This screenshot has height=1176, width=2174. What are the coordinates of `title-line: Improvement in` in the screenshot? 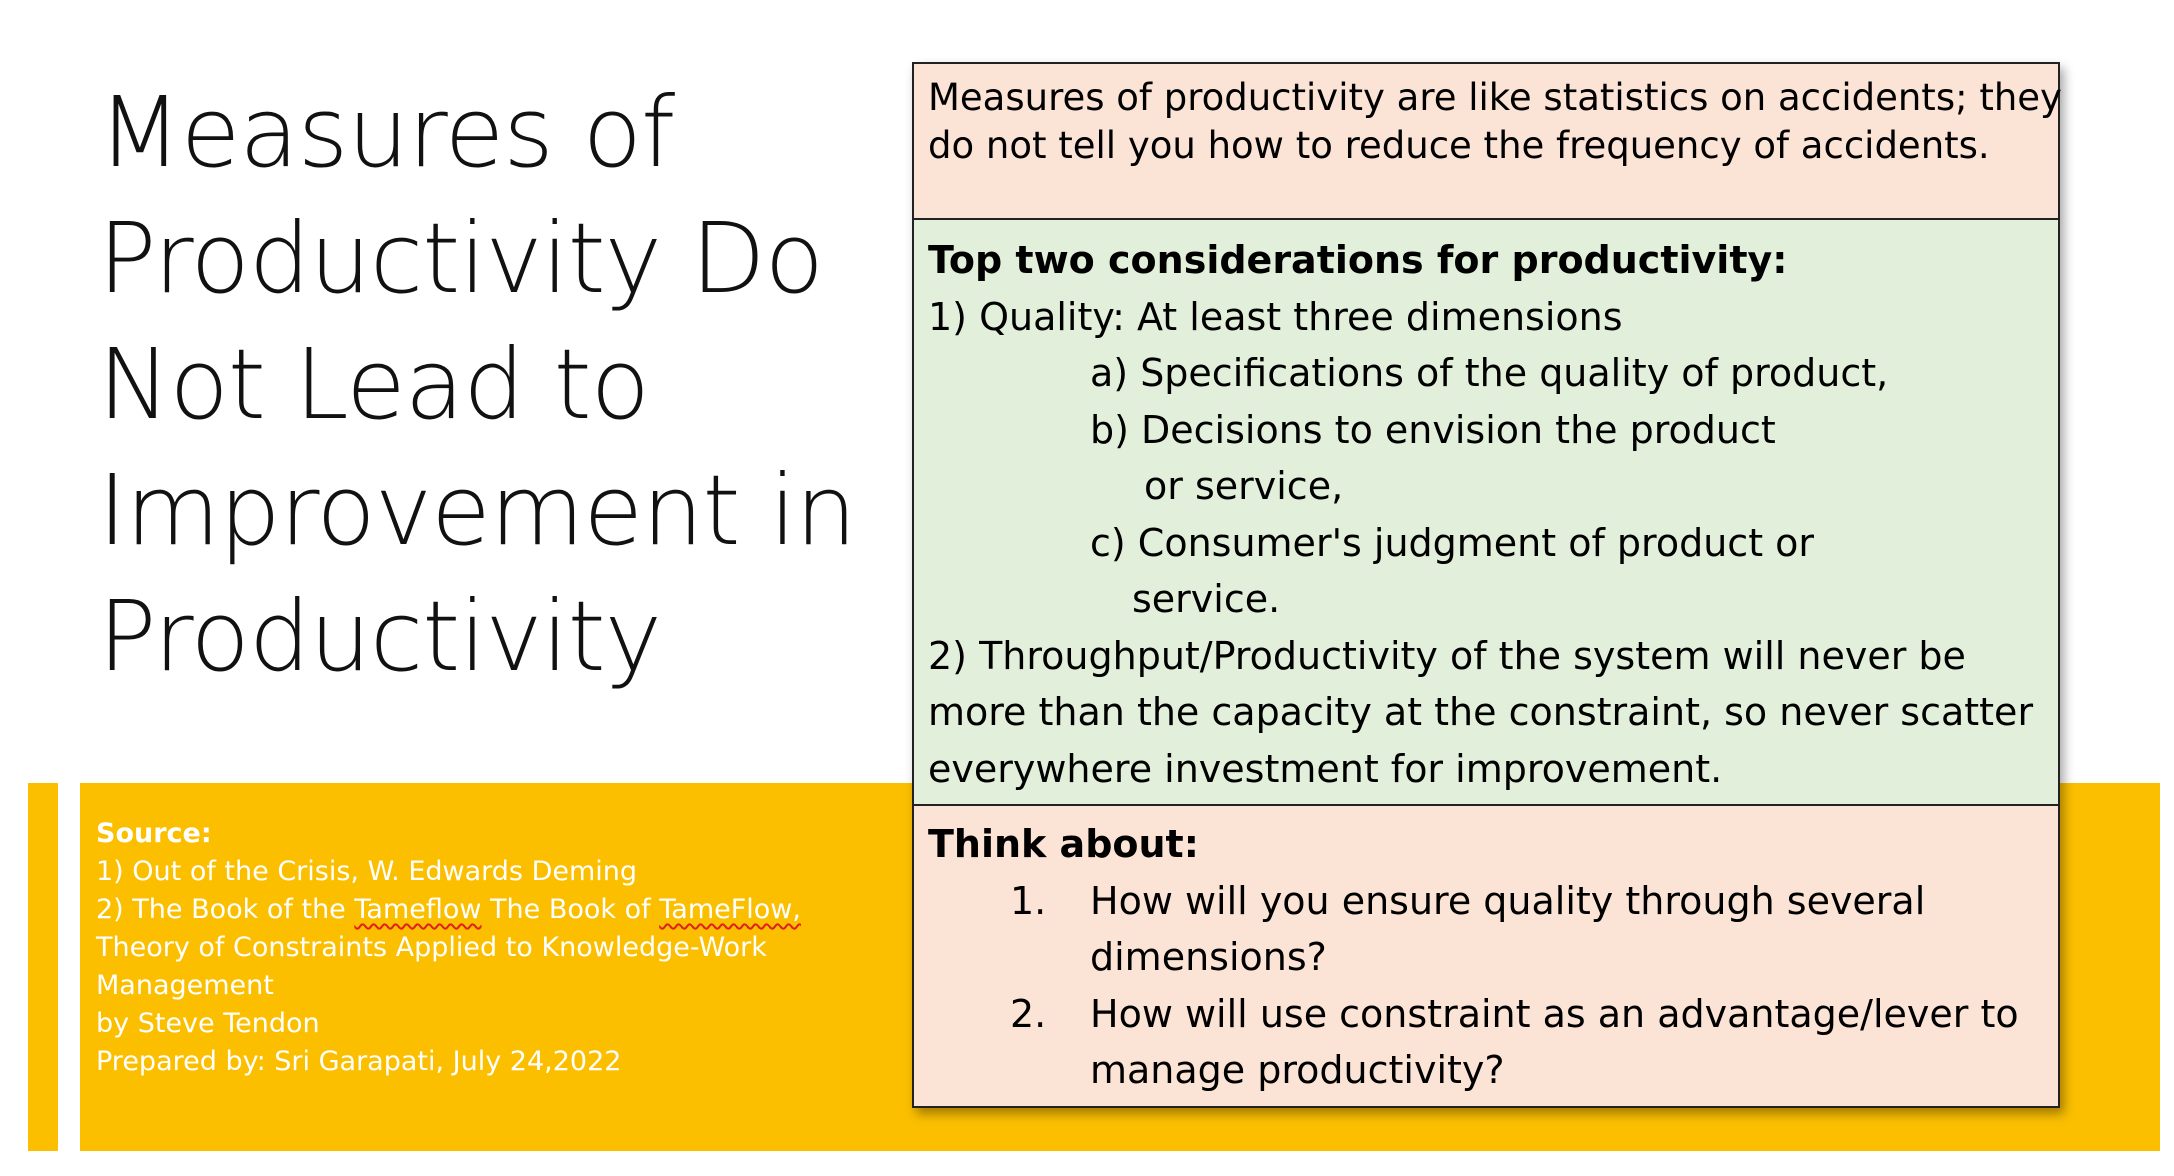 It's located at (477, 510).